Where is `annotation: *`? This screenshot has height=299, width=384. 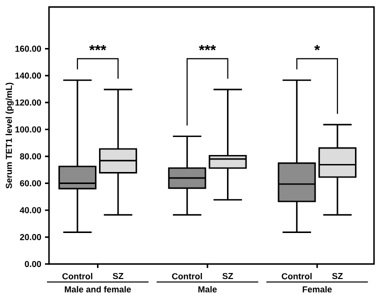
annotation: * is located at coordinates (317, 47).